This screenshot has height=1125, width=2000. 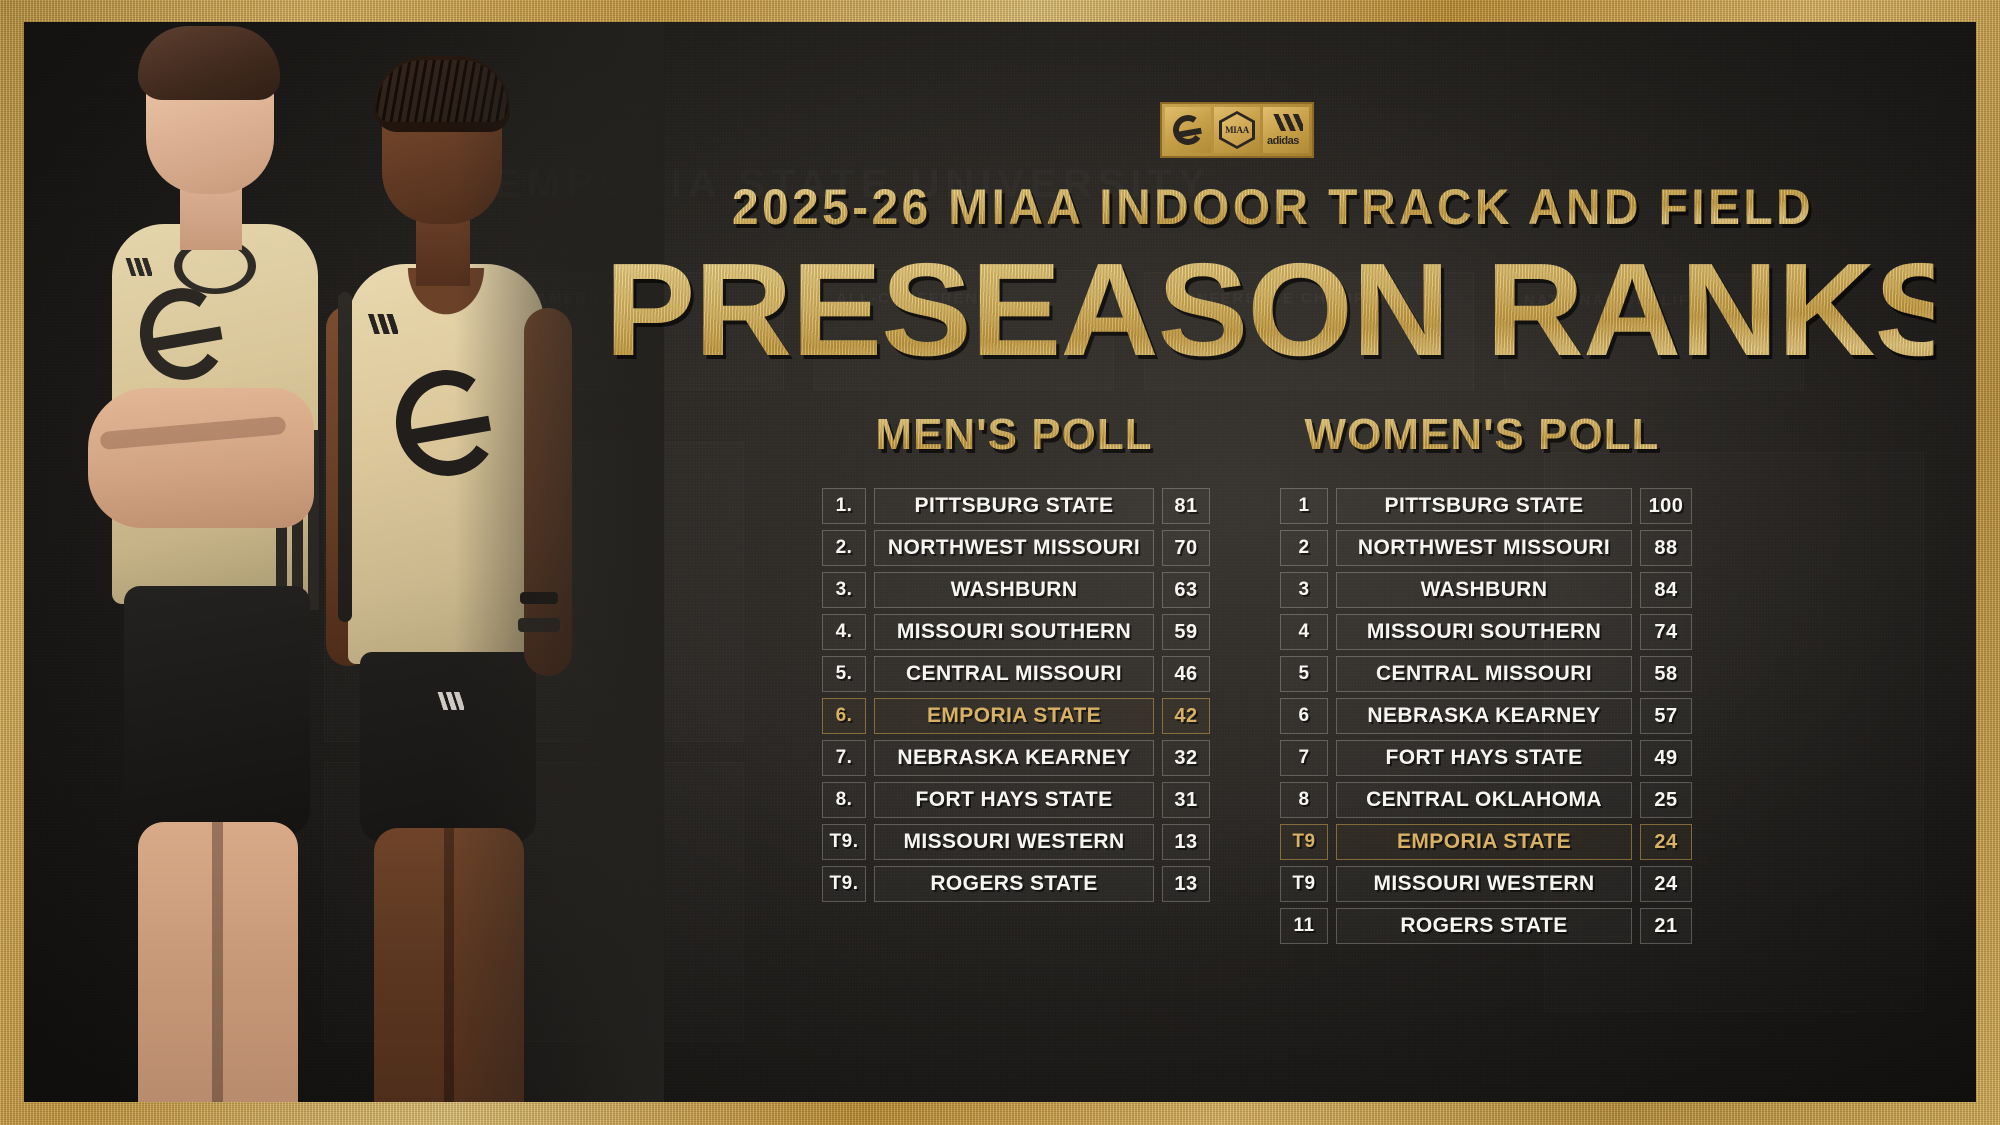 What do you see at coordinates (1186, 674) in the screenshot?
I see `points-cell: 46` at bounding box center [1186, 674].